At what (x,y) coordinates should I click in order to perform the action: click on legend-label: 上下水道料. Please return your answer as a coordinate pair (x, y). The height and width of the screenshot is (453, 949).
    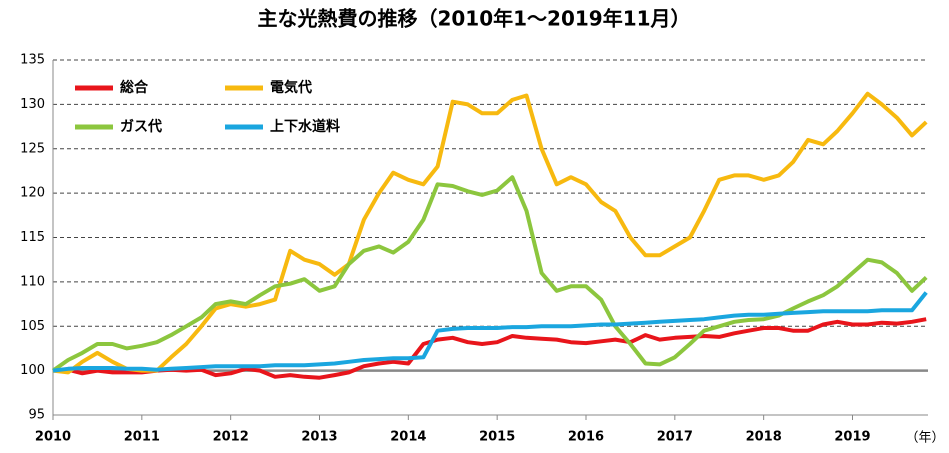
    Looking at the image, I should click on (305, 126).